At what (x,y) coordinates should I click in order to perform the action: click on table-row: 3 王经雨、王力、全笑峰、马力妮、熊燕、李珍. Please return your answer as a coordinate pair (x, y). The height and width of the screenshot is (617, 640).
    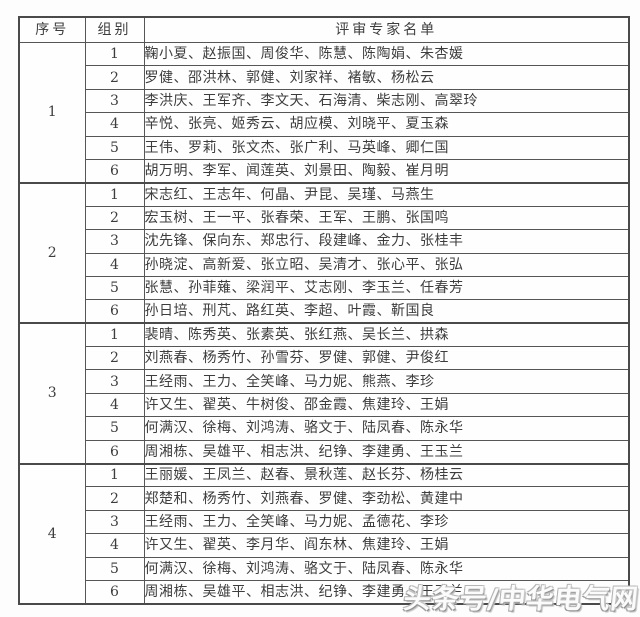
    Looking at the image, I should click on (324, 381).